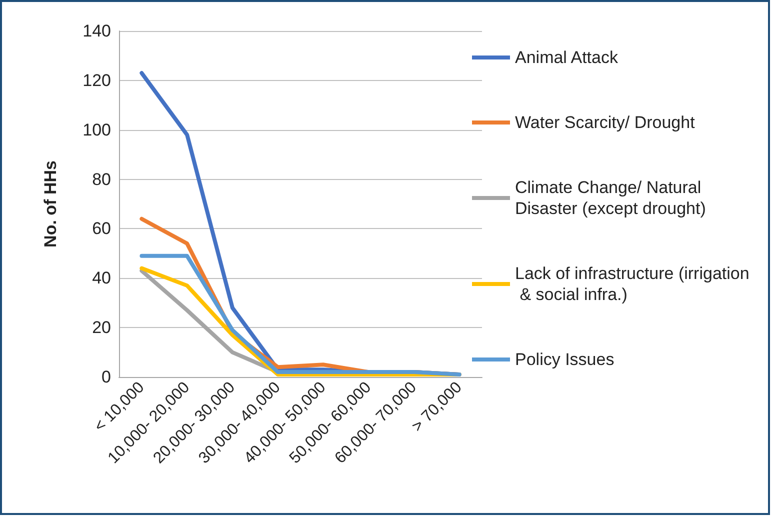 This screenshot has height=519, width=774. What do you see at coordinates (101, 278) in the screenshot?
I see `y-tick-label: 40` at bounding box center [101, 278].